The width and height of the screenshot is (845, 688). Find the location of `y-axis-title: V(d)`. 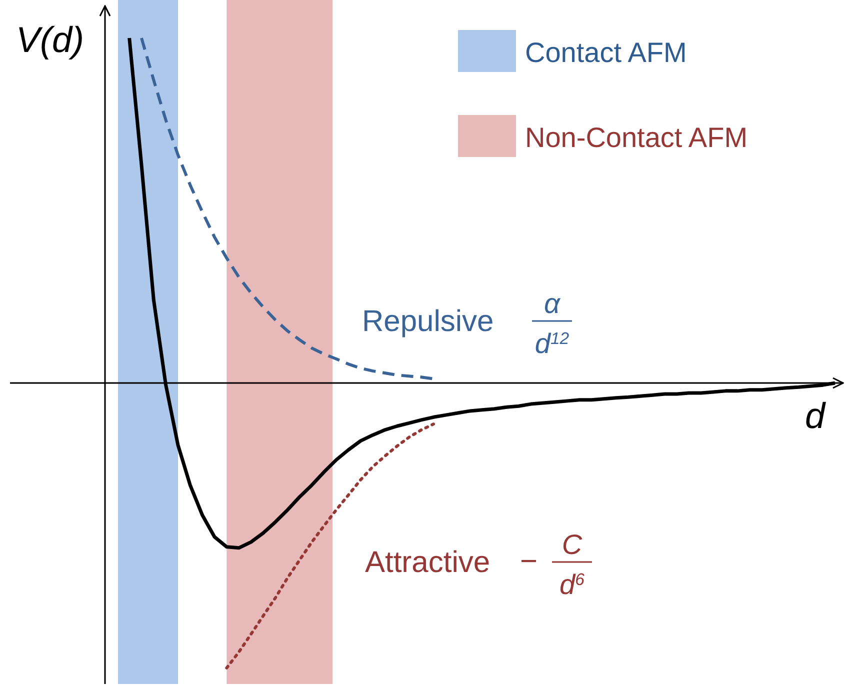

y-axis-title: V(d) is located at coordinates (50, 39).